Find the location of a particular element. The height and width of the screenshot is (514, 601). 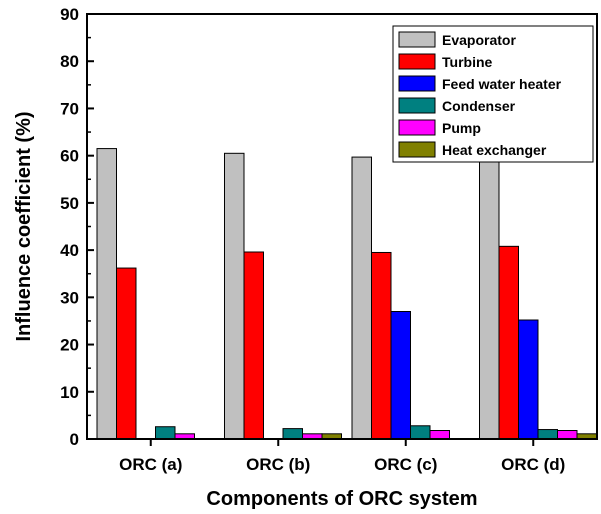

y-tick-label: 90 is located at coordinates (69, 14).